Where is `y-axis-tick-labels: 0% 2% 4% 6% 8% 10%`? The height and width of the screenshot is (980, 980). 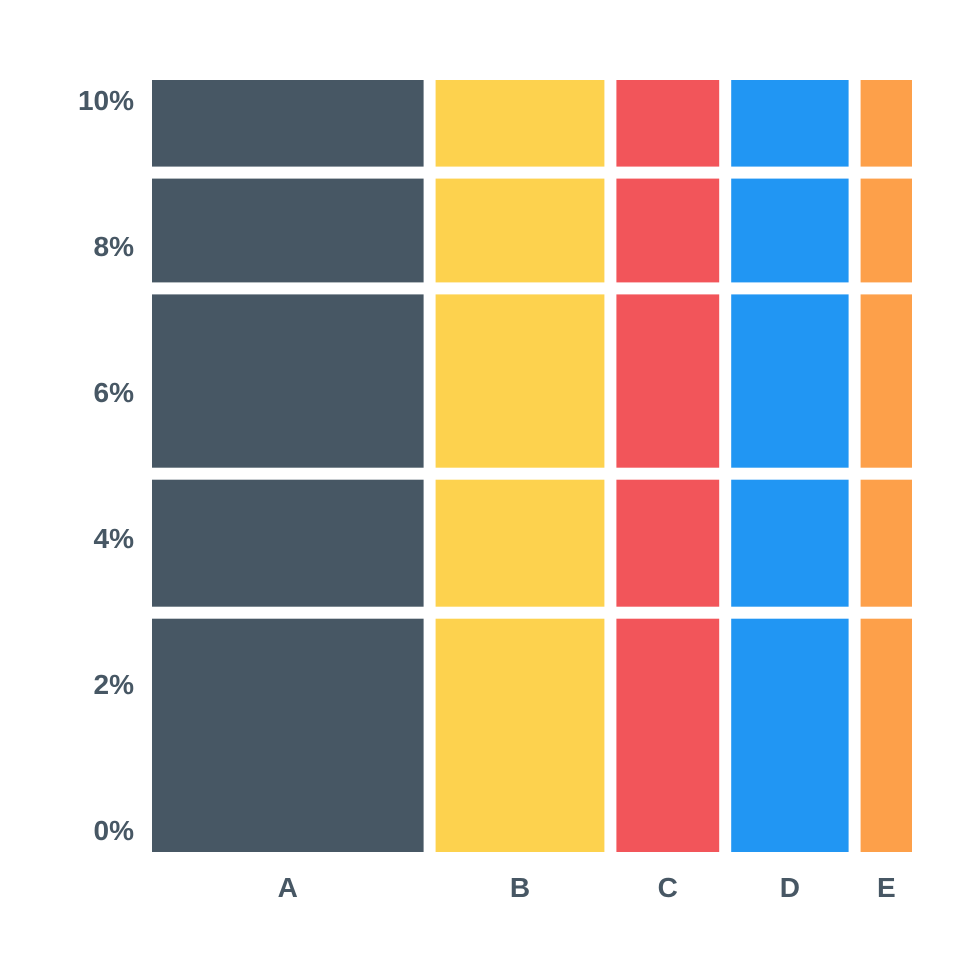
y-axis-tick-labels: 0% 2% 4% 6% 8% 10% is located at coordinates (106, 465).